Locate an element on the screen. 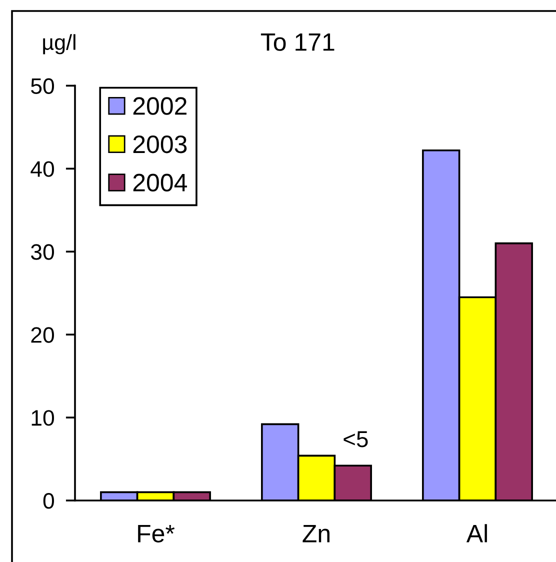  legend-label: 2003 is located at coordinates (160, 144).